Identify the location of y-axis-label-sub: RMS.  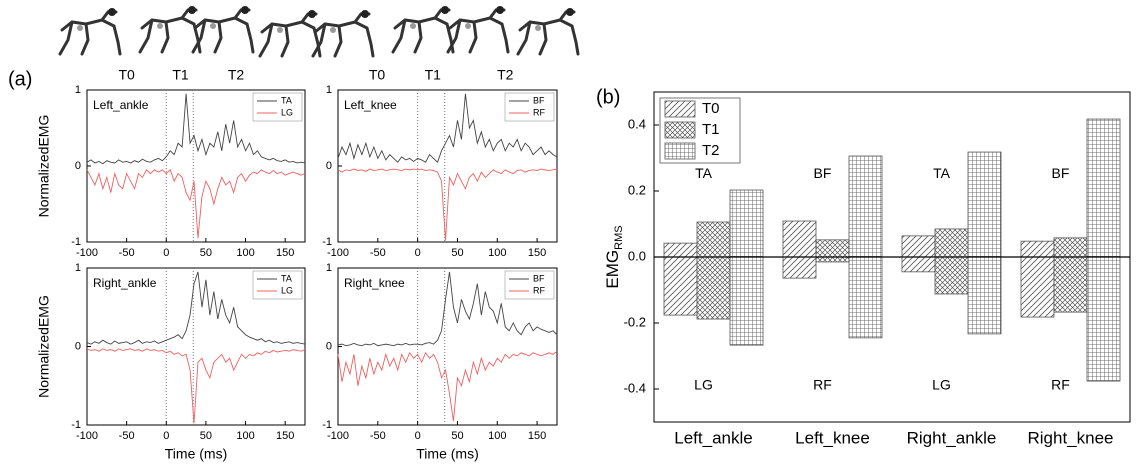
(619, 237).